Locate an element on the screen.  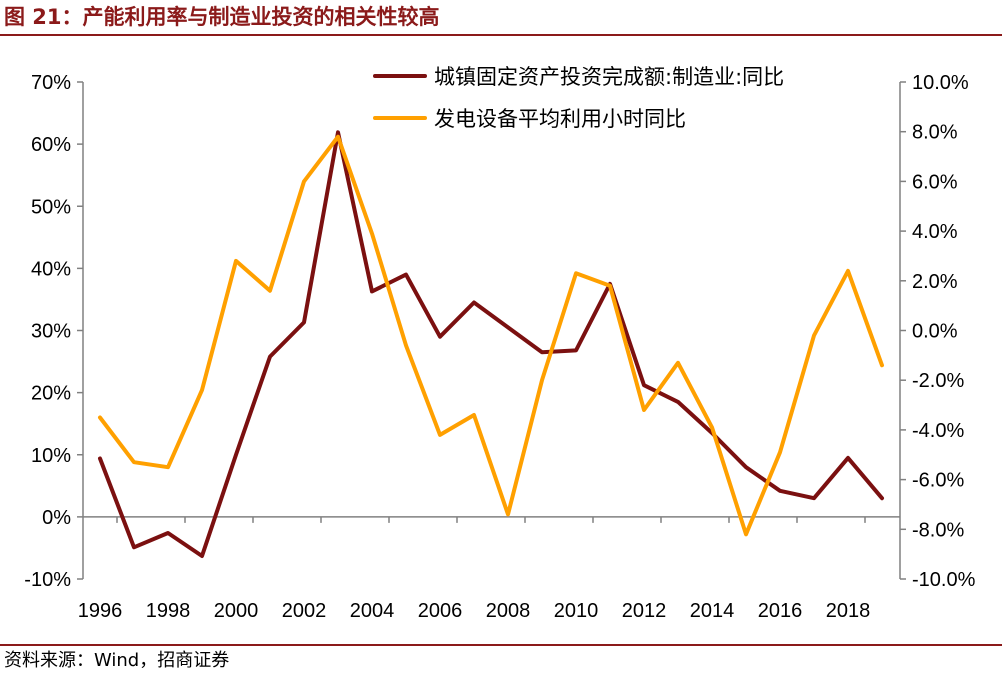
title-divider is located at coordinates (501, 35).